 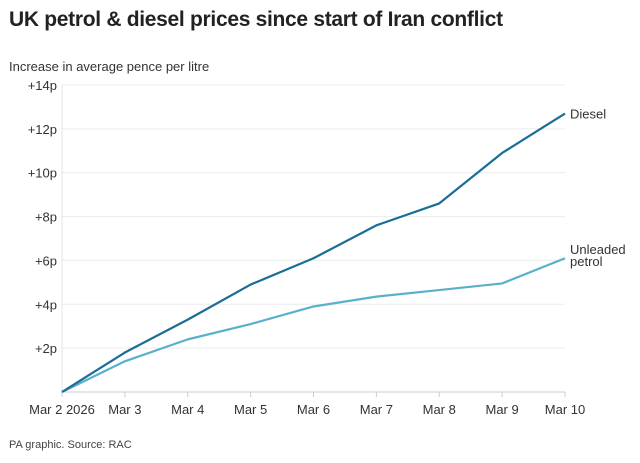 What do you see at coordinates (46, 217) in the screenshot?
I see `y-tick-label: +8p` at bounding box center [46, 217].